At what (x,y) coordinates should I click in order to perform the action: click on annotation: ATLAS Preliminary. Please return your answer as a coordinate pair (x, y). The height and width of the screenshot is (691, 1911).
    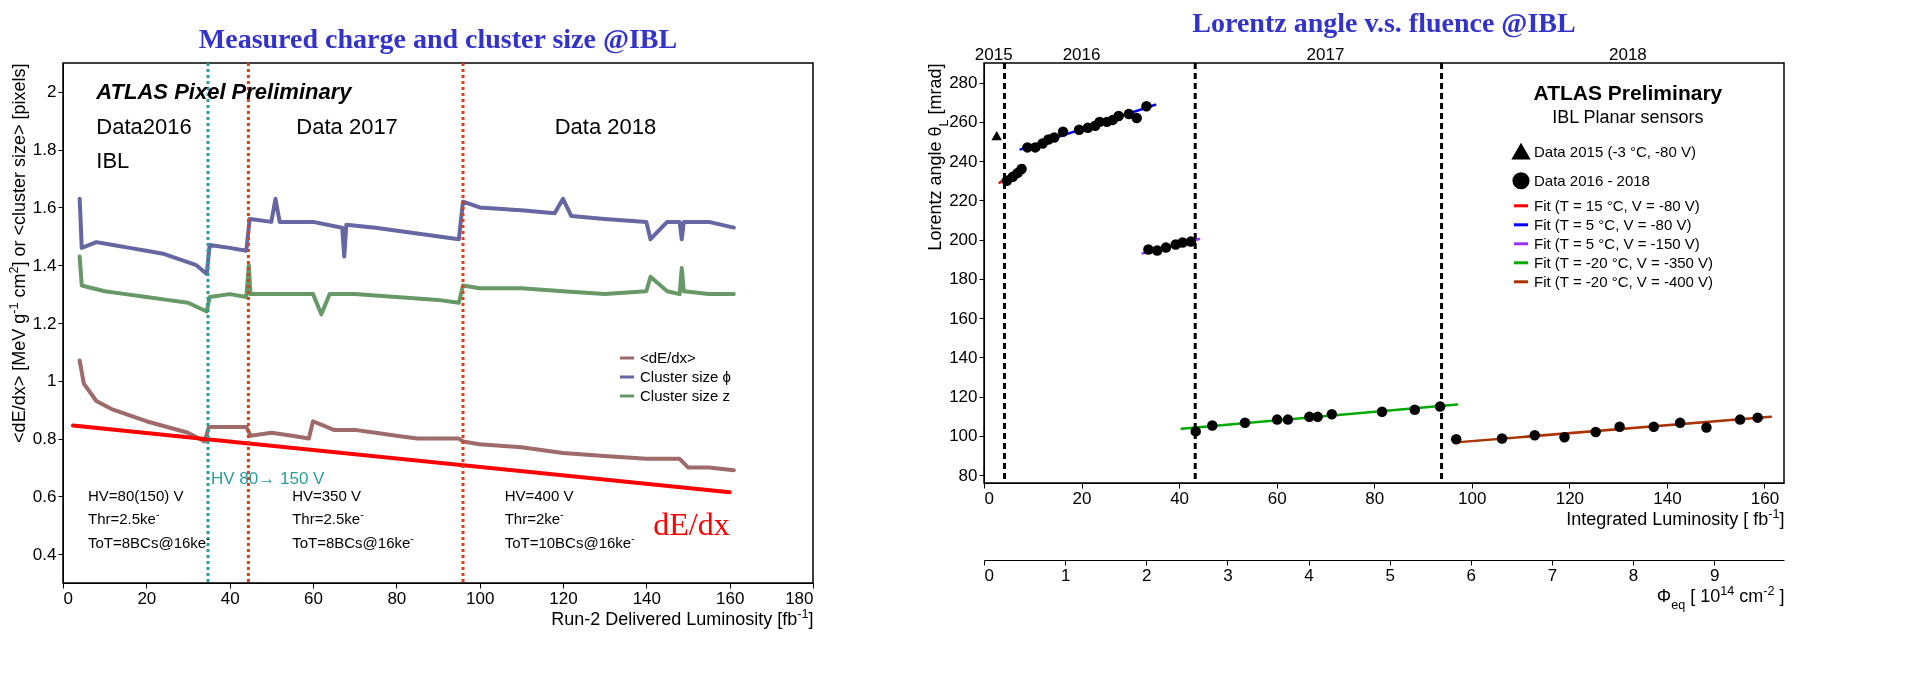
    Looking at the image, I should click on (1628, 93).